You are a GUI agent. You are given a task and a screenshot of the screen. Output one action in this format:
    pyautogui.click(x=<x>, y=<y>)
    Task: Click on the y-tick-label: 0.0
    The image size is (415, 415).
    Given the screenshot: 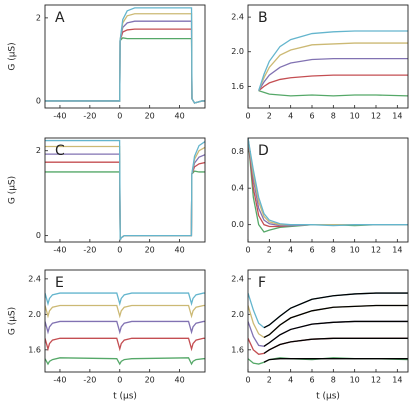 What is the action you would take?
    pyautogui.click(x=237, y=224)
    